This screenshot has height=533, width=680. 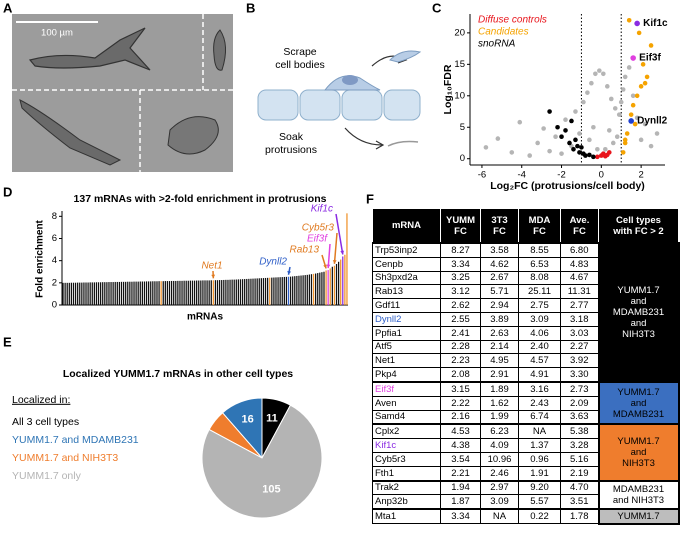 I want to click on y-tick-label: 15, so click(x=459, y=64).